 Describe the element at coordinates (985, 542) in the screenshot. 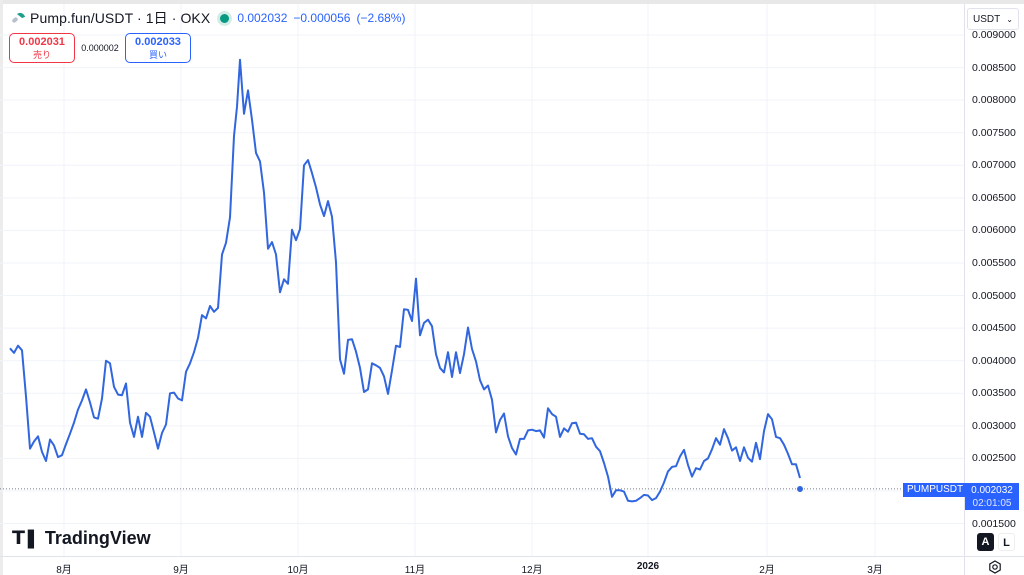

I see `auto-scale-button: A` at that location.